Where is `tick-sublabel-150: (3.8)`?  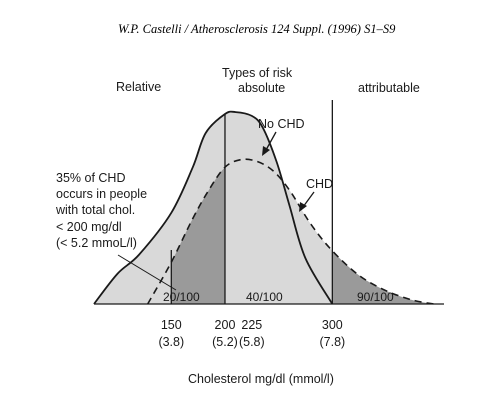
tick-sublabel-150: (3.8) is located at coordinates (171, 342).